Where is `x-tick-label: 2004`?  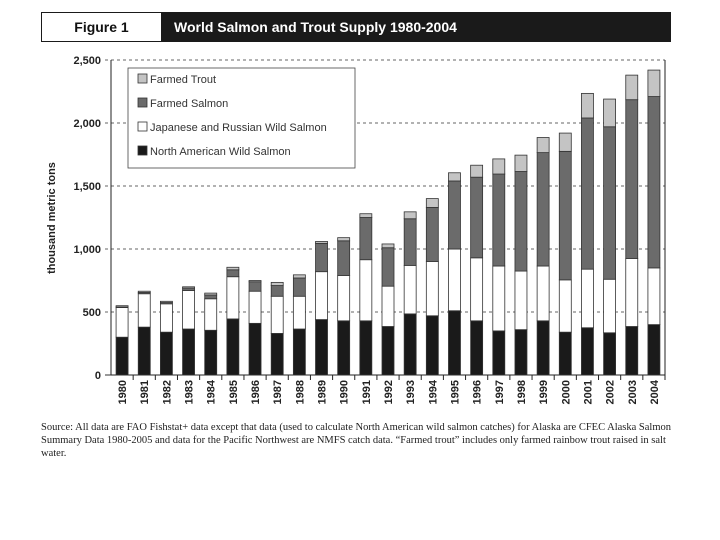
x-tick-label: 2004 is located at coordinates (655, 391).